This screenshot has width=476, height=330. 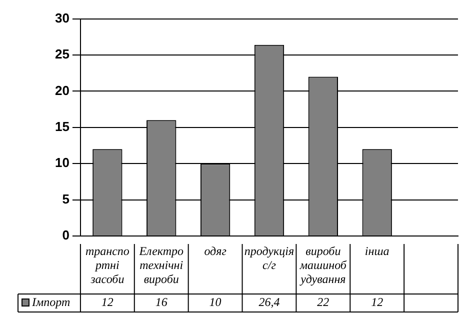 I want to click on y-tick-label: 20, so click(x=62, y=90).